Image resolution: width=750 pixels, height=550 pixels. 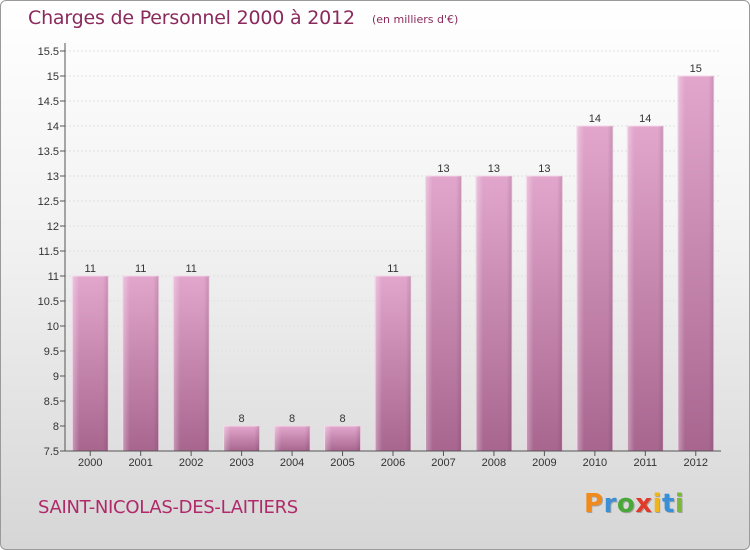 I want to click on y-tick-label: 8.5, so click(x=51, y=402).